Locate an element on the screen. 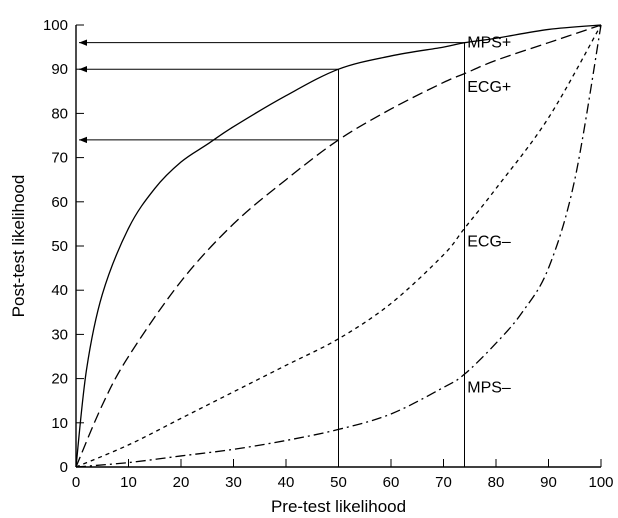 The width and height of the screenshot is (618, 518). x-tick-label: 100 is located at coordinates (600, 482).